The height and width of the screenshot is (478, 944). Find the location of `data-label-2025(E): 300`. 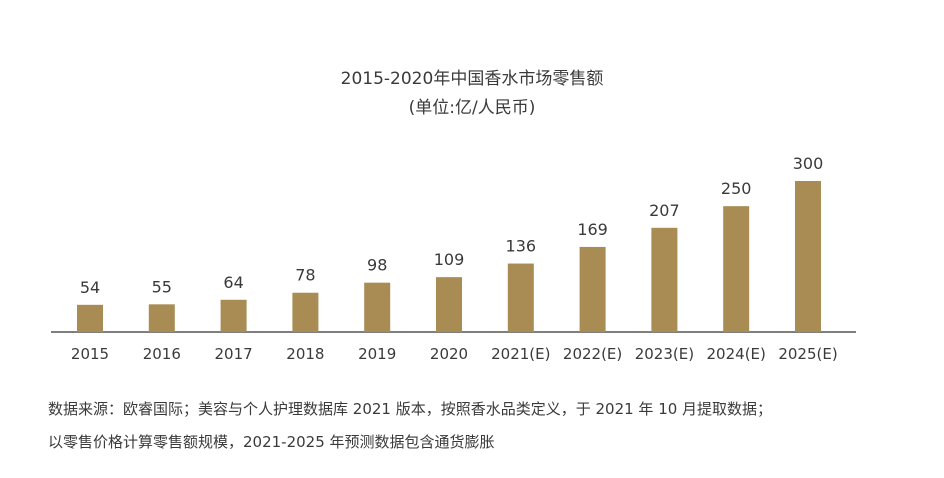

data-label-2025(E): 300 is located at coordinates (808, 163).